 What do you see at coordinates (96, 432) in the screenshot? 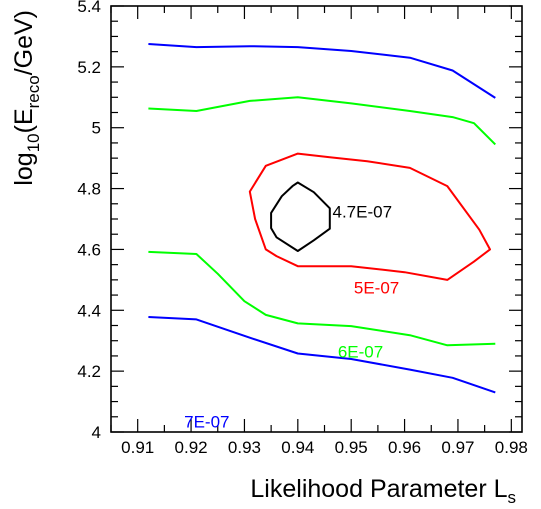
I see `y-tick-label: 4` at bounding box center [96, 432].